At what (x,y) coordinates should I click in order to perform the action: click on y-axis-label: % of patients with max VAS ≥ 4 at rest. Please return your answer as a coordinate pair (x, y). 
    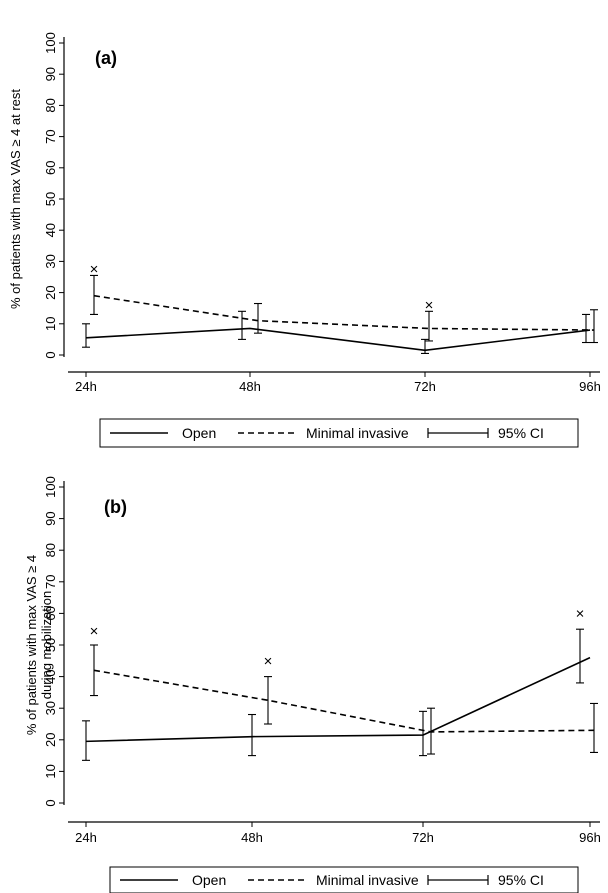
    Looking at the image, I should click on (15, 199).